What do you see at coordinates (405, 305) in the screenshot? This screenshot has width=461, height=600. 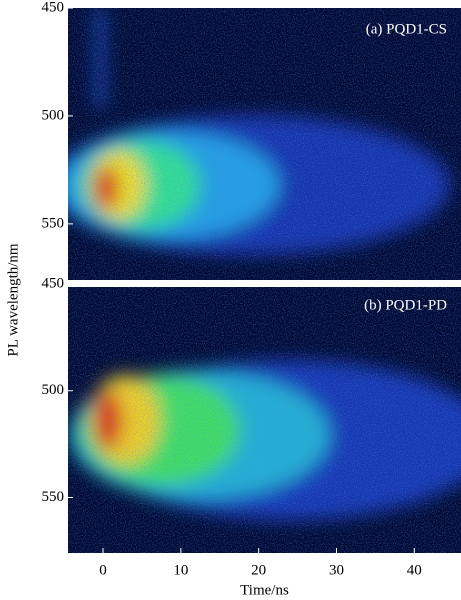 I see `panel-title: (b) PQD1-PD` at bounding box center [405, 305].